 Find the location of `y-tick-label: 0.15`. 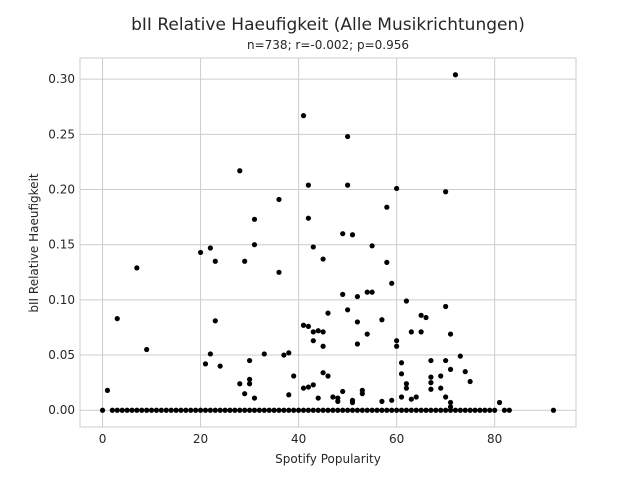

y-tick-label: 0.15 is located at coordinates (61, 245).